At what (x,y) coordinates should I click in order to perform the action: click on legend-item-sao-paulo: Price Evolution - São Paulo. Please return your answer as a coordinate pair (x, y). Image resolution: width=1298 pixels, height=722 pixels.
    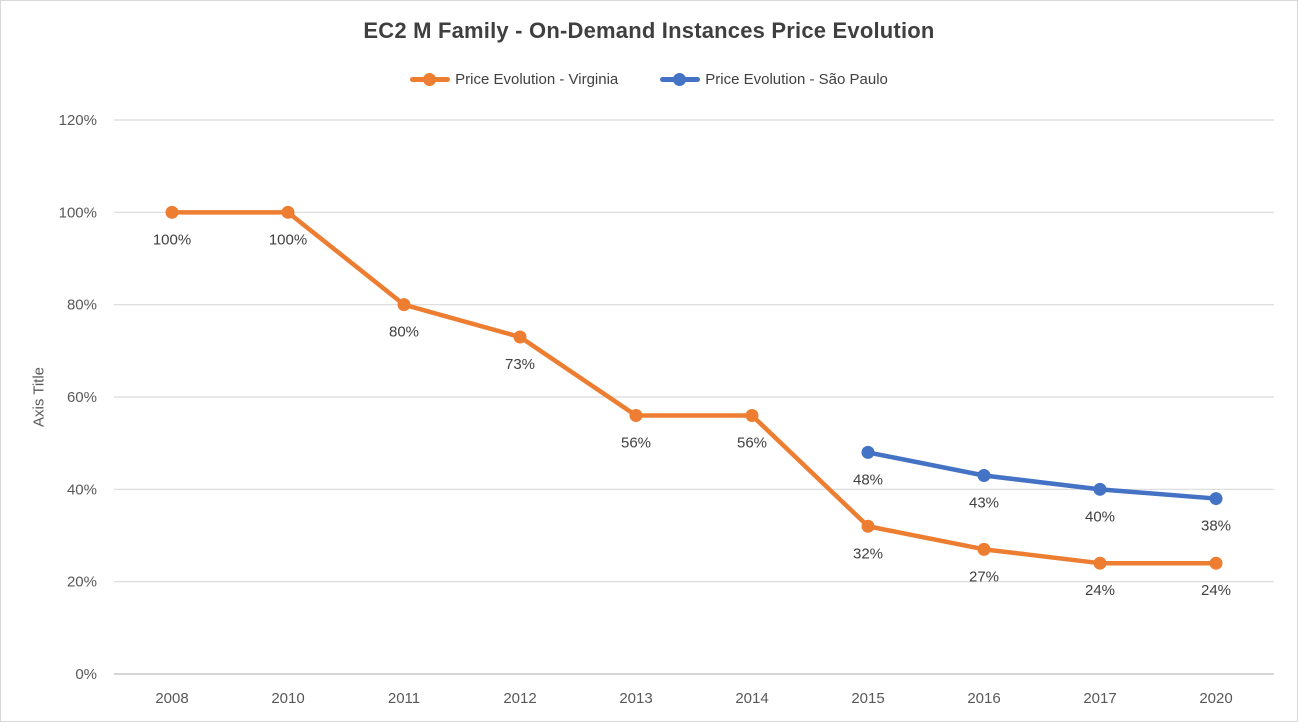
    Looking at the image, I should click on (774, 79).